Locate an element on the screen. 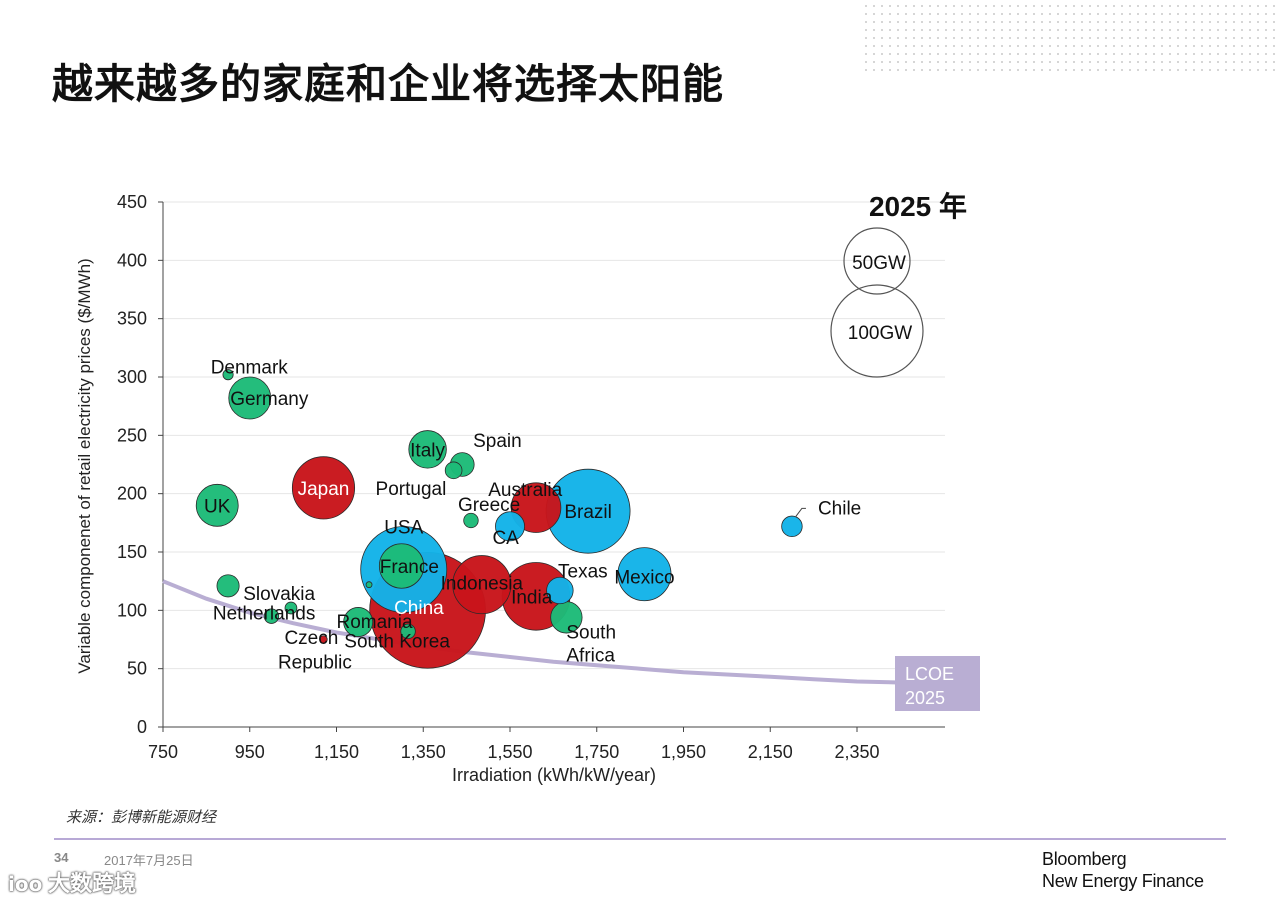 Image resolution: width=1280 pixels, height=904 pixels. label-south-korea: South Korea is located at coordinates (397, 642).